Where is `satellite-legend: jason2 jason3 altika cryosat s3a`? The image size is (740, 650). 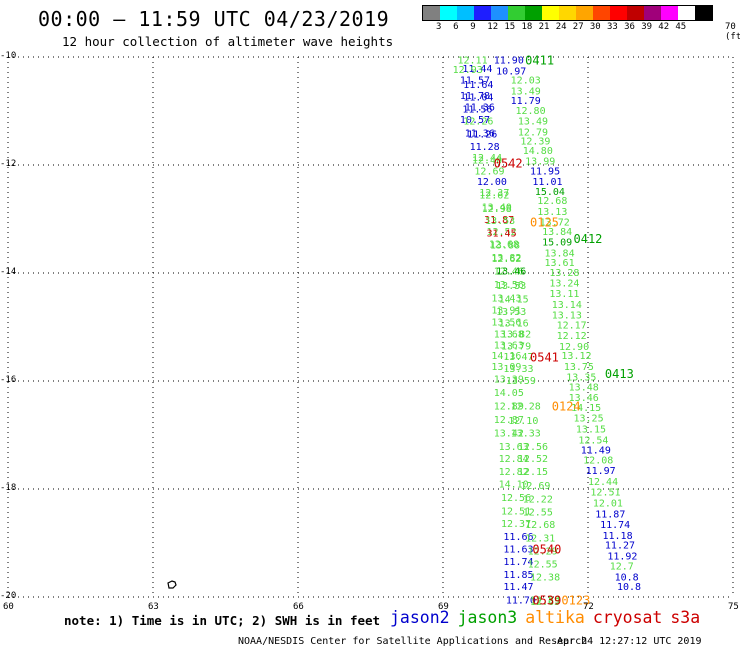 satellite-legend: jason2 jason3 altika cryosat s3a is located at coordinates (545, 617).